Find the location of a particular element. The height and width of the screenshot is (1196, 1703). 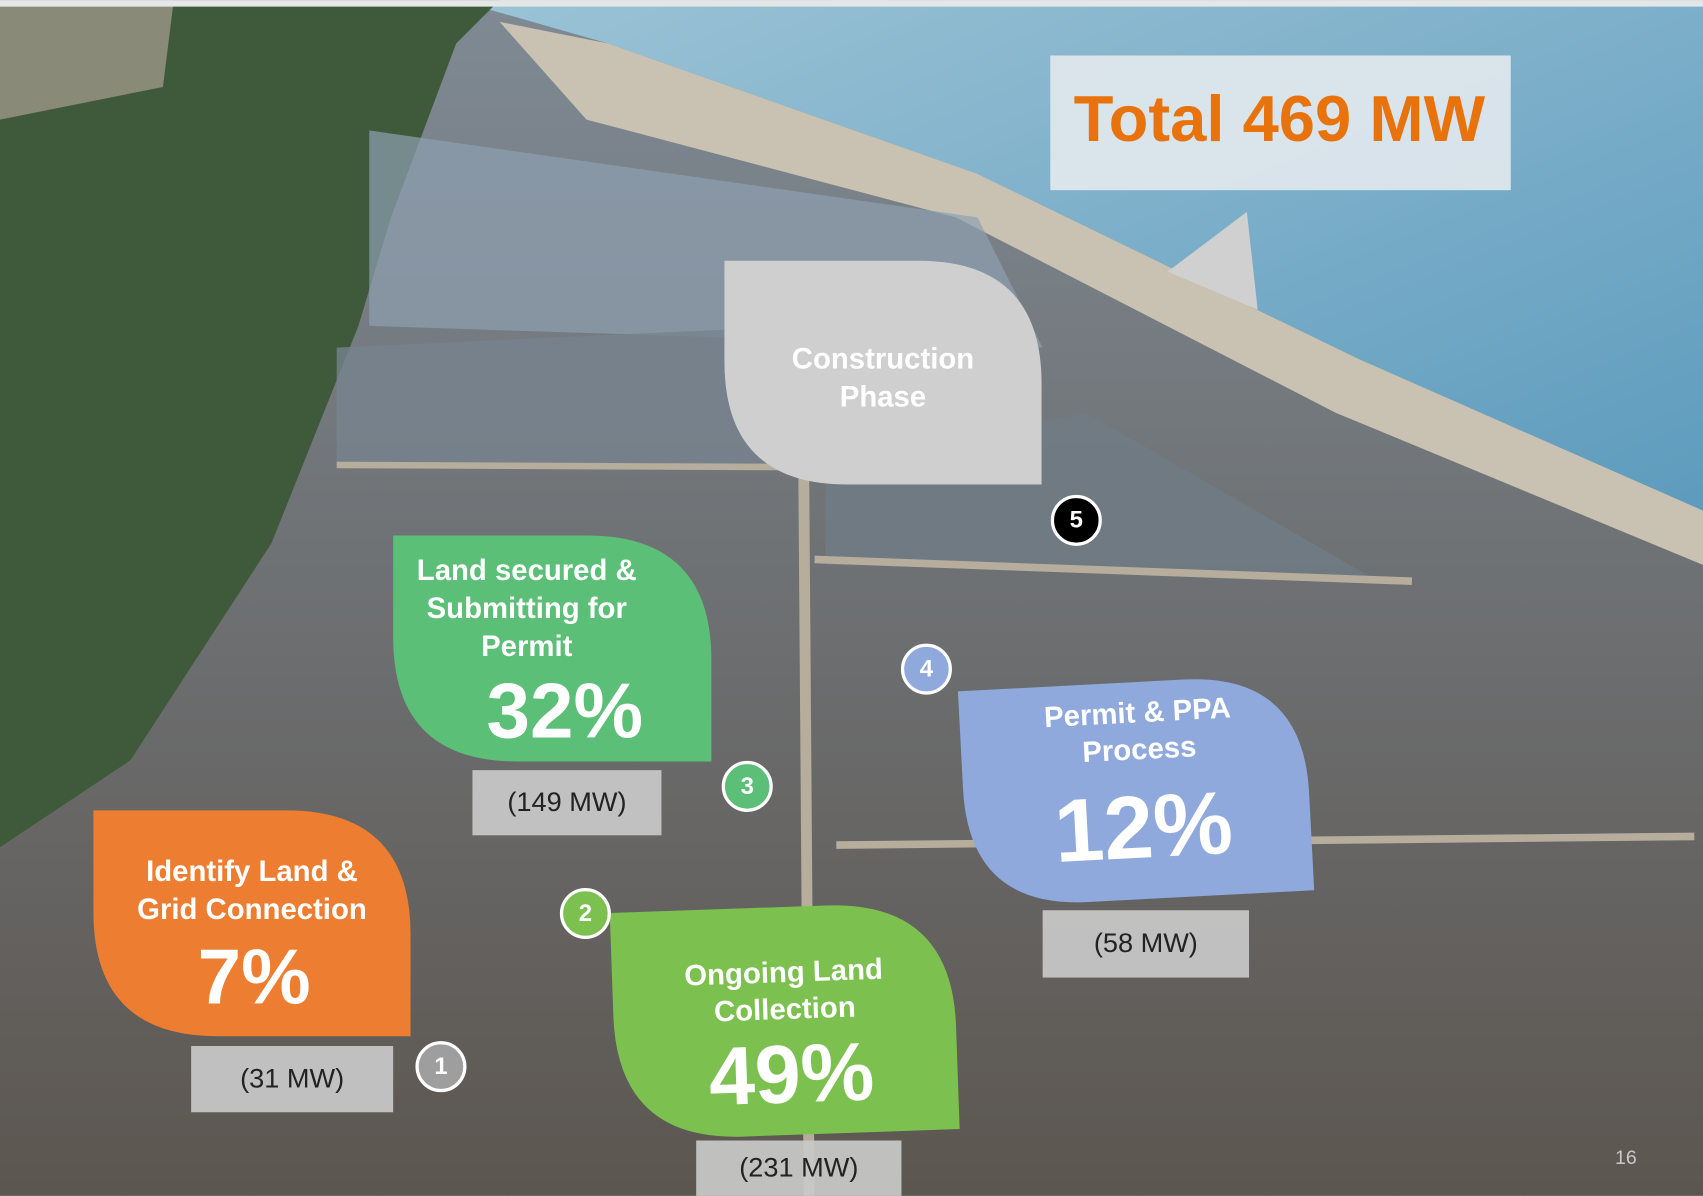

stage: Land secured & Submitting for Permit 32% is located at coordinates (552, 648).